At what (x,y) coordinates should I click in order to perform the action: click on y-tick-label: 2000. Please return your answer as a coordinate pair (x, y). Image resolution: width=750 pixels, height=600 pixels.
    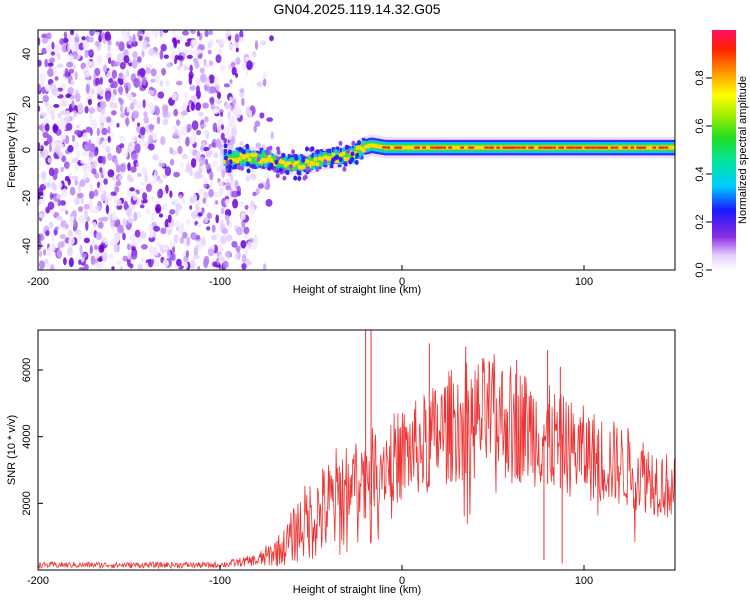
    Looking at the image, I should click on (27, 503).